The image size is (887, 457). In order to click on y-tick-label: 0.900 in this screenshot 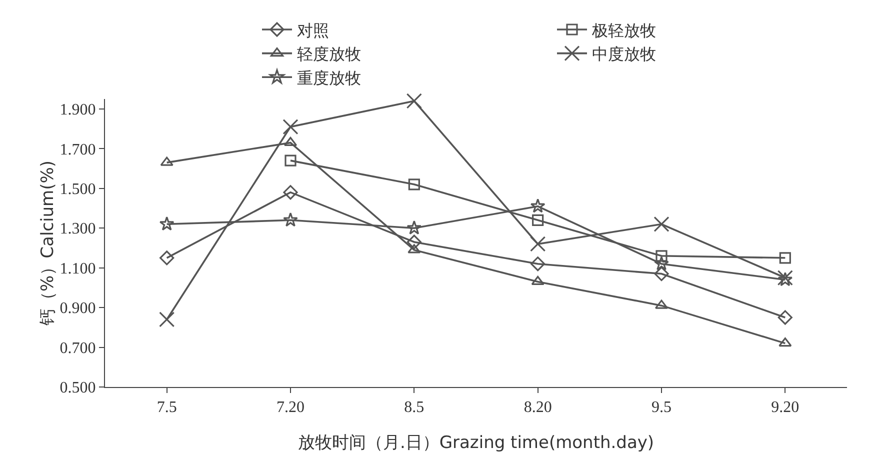, I will do `click(78, 309)`.